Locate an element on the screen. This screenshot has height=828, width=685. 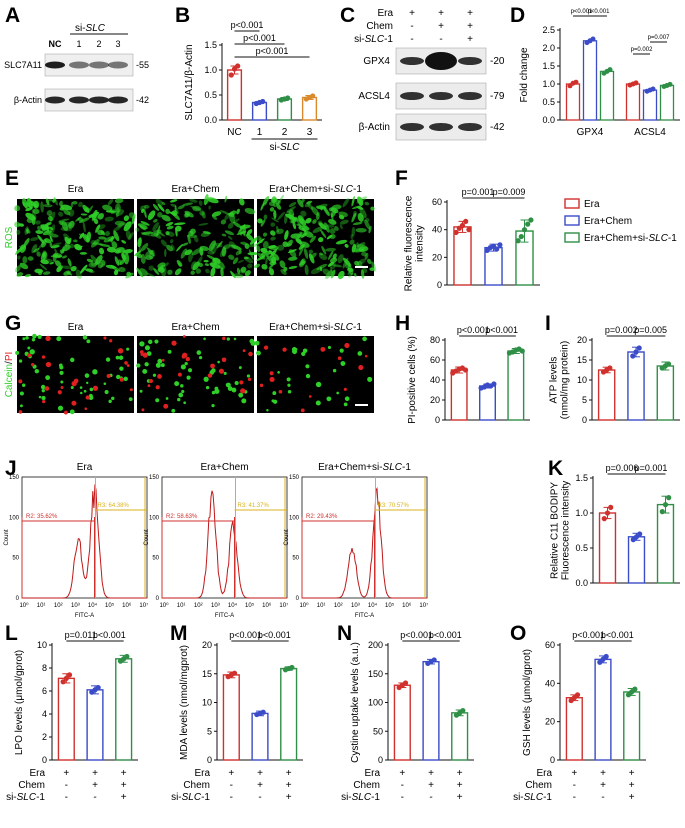
sig-label: p<0.001 is located at coordinates (272, 51).